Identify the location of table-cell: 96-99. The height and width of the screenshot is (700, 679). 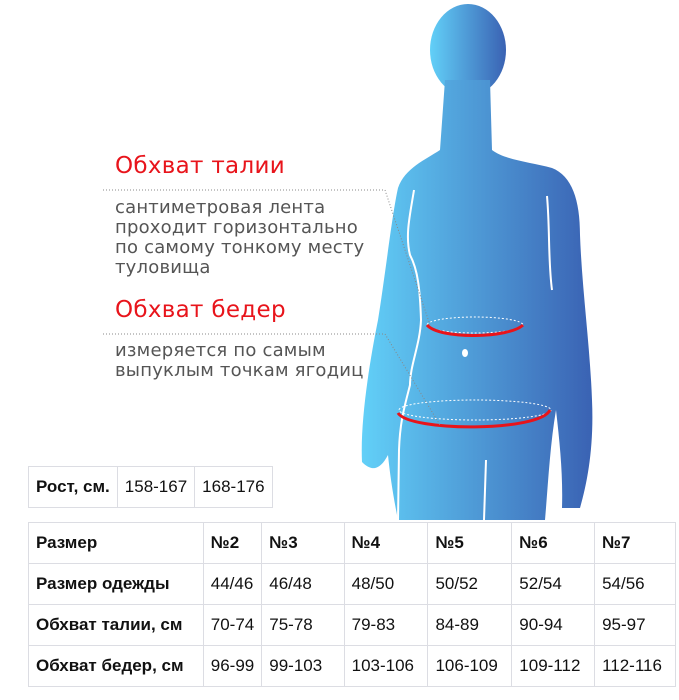
(232, 666).